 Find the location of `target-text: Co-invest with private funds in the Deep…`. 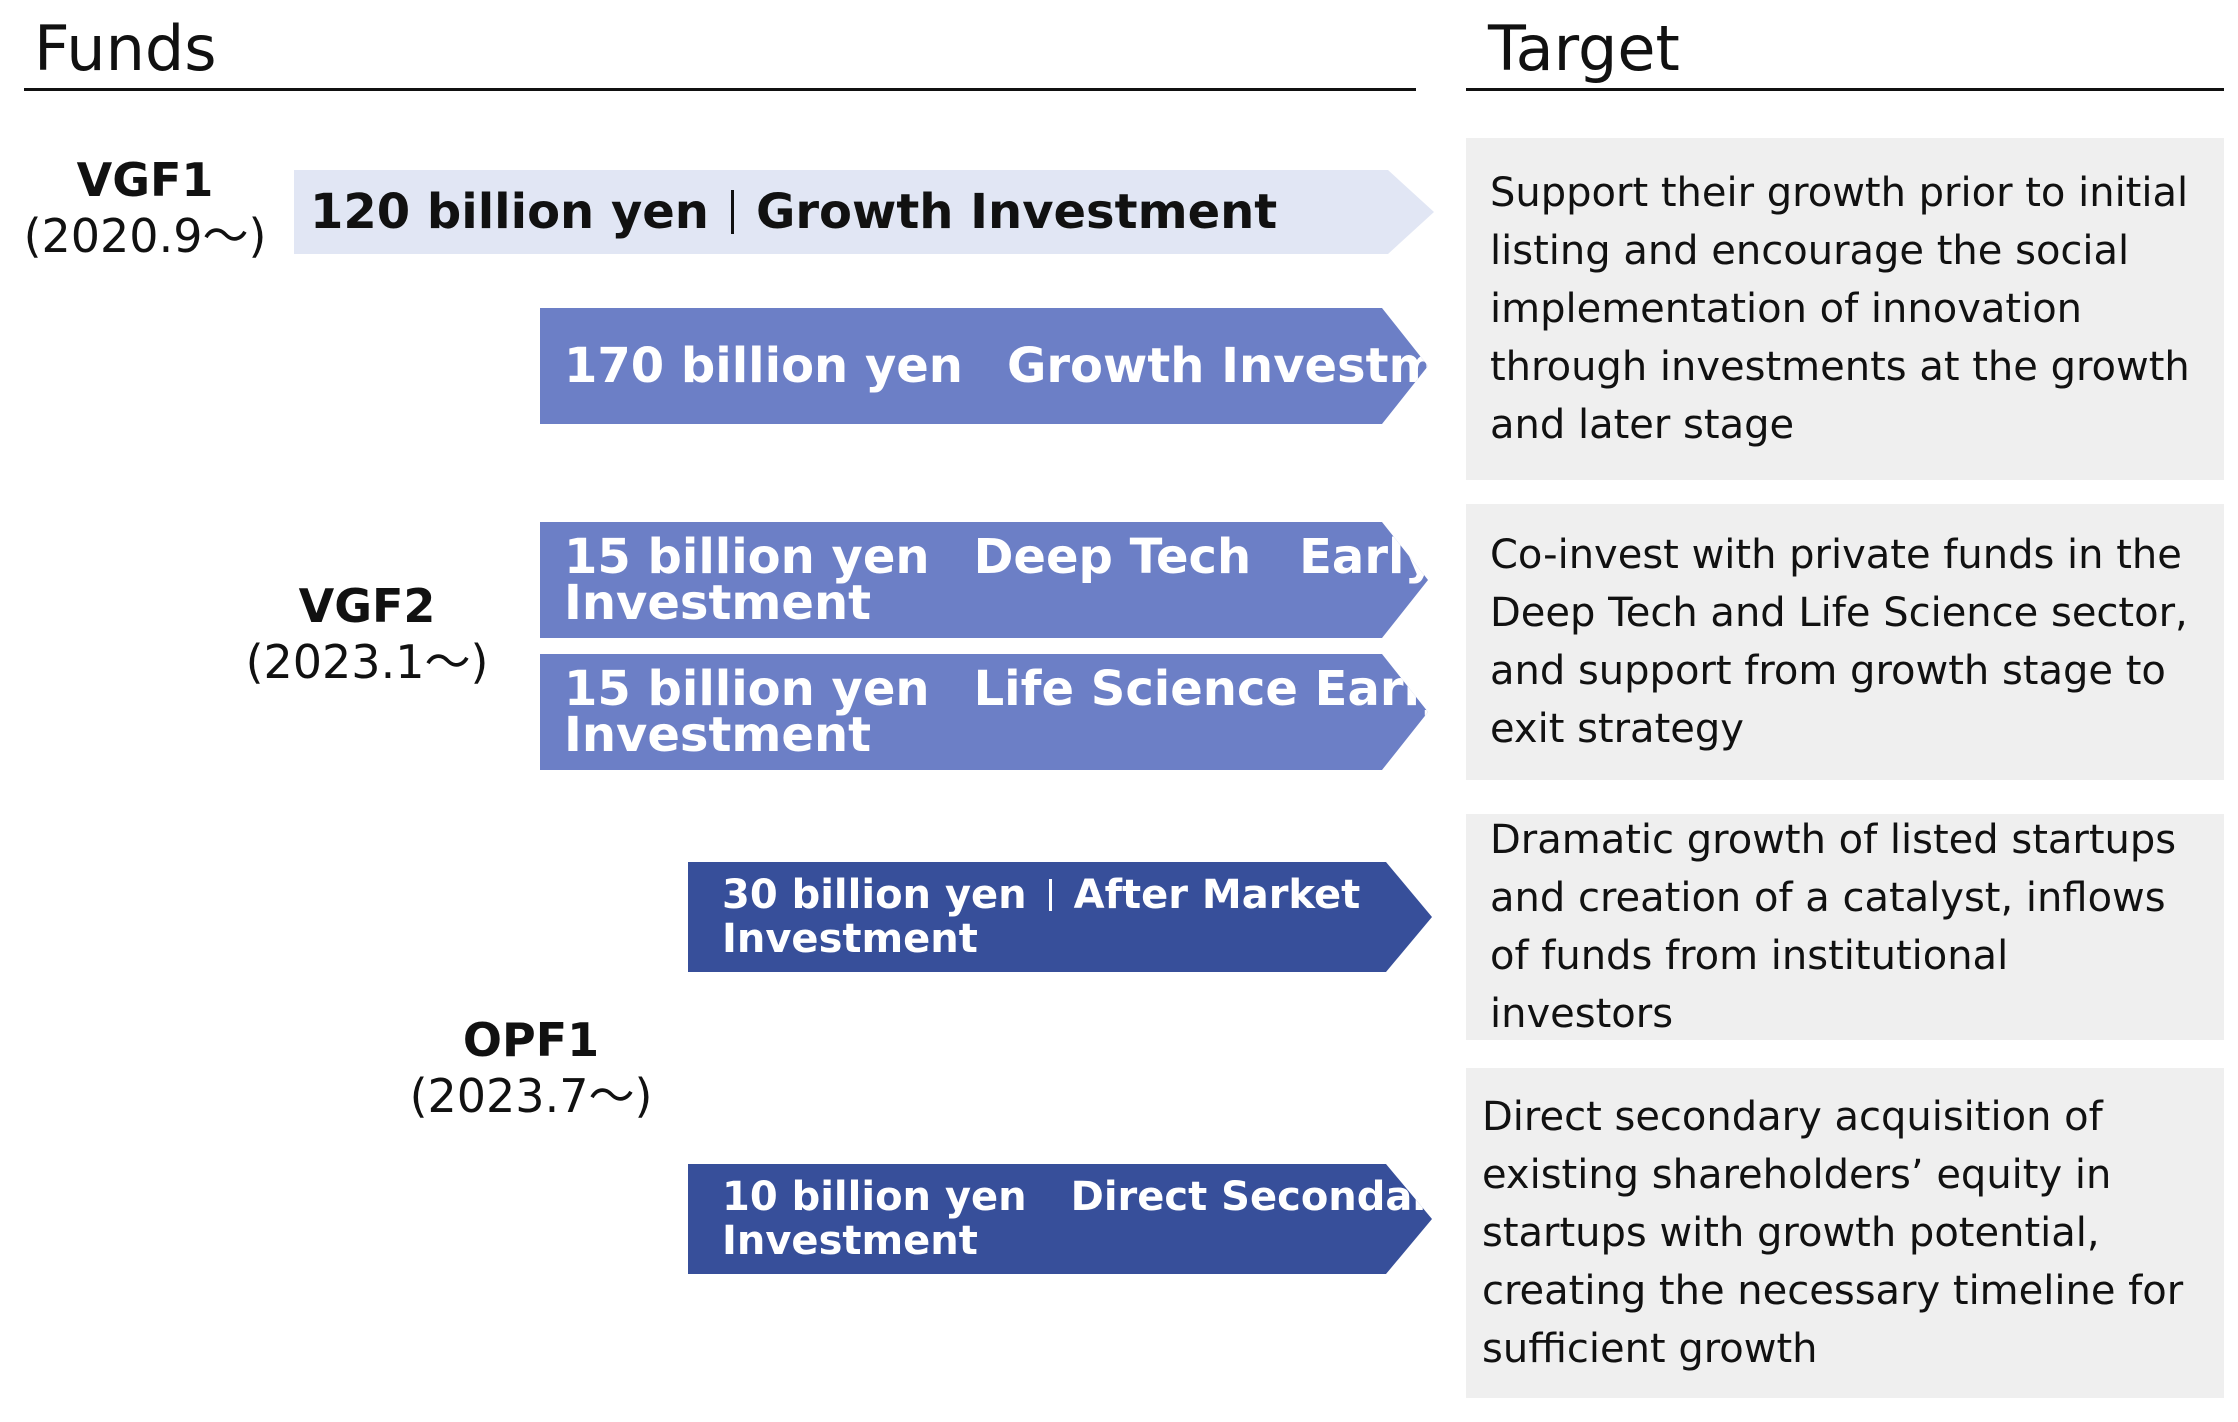

target-text: Co-invest with private funds in the Deep… is located at coordinates (1839, 642).